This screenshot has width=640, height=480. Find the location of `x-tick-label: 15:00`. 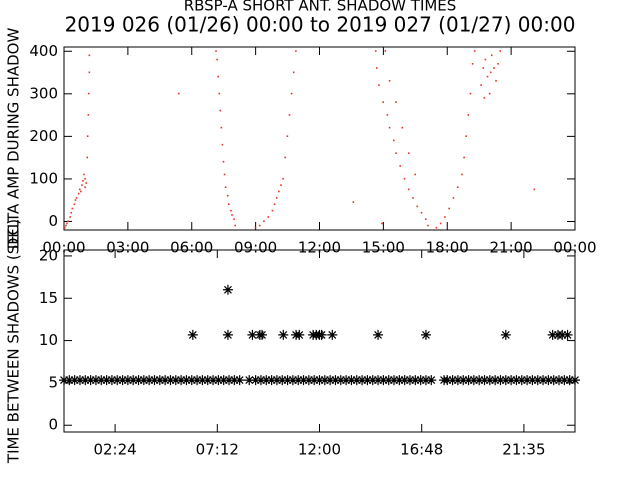

x-tick-label: 15:00 is located at coordinates (383, 248).